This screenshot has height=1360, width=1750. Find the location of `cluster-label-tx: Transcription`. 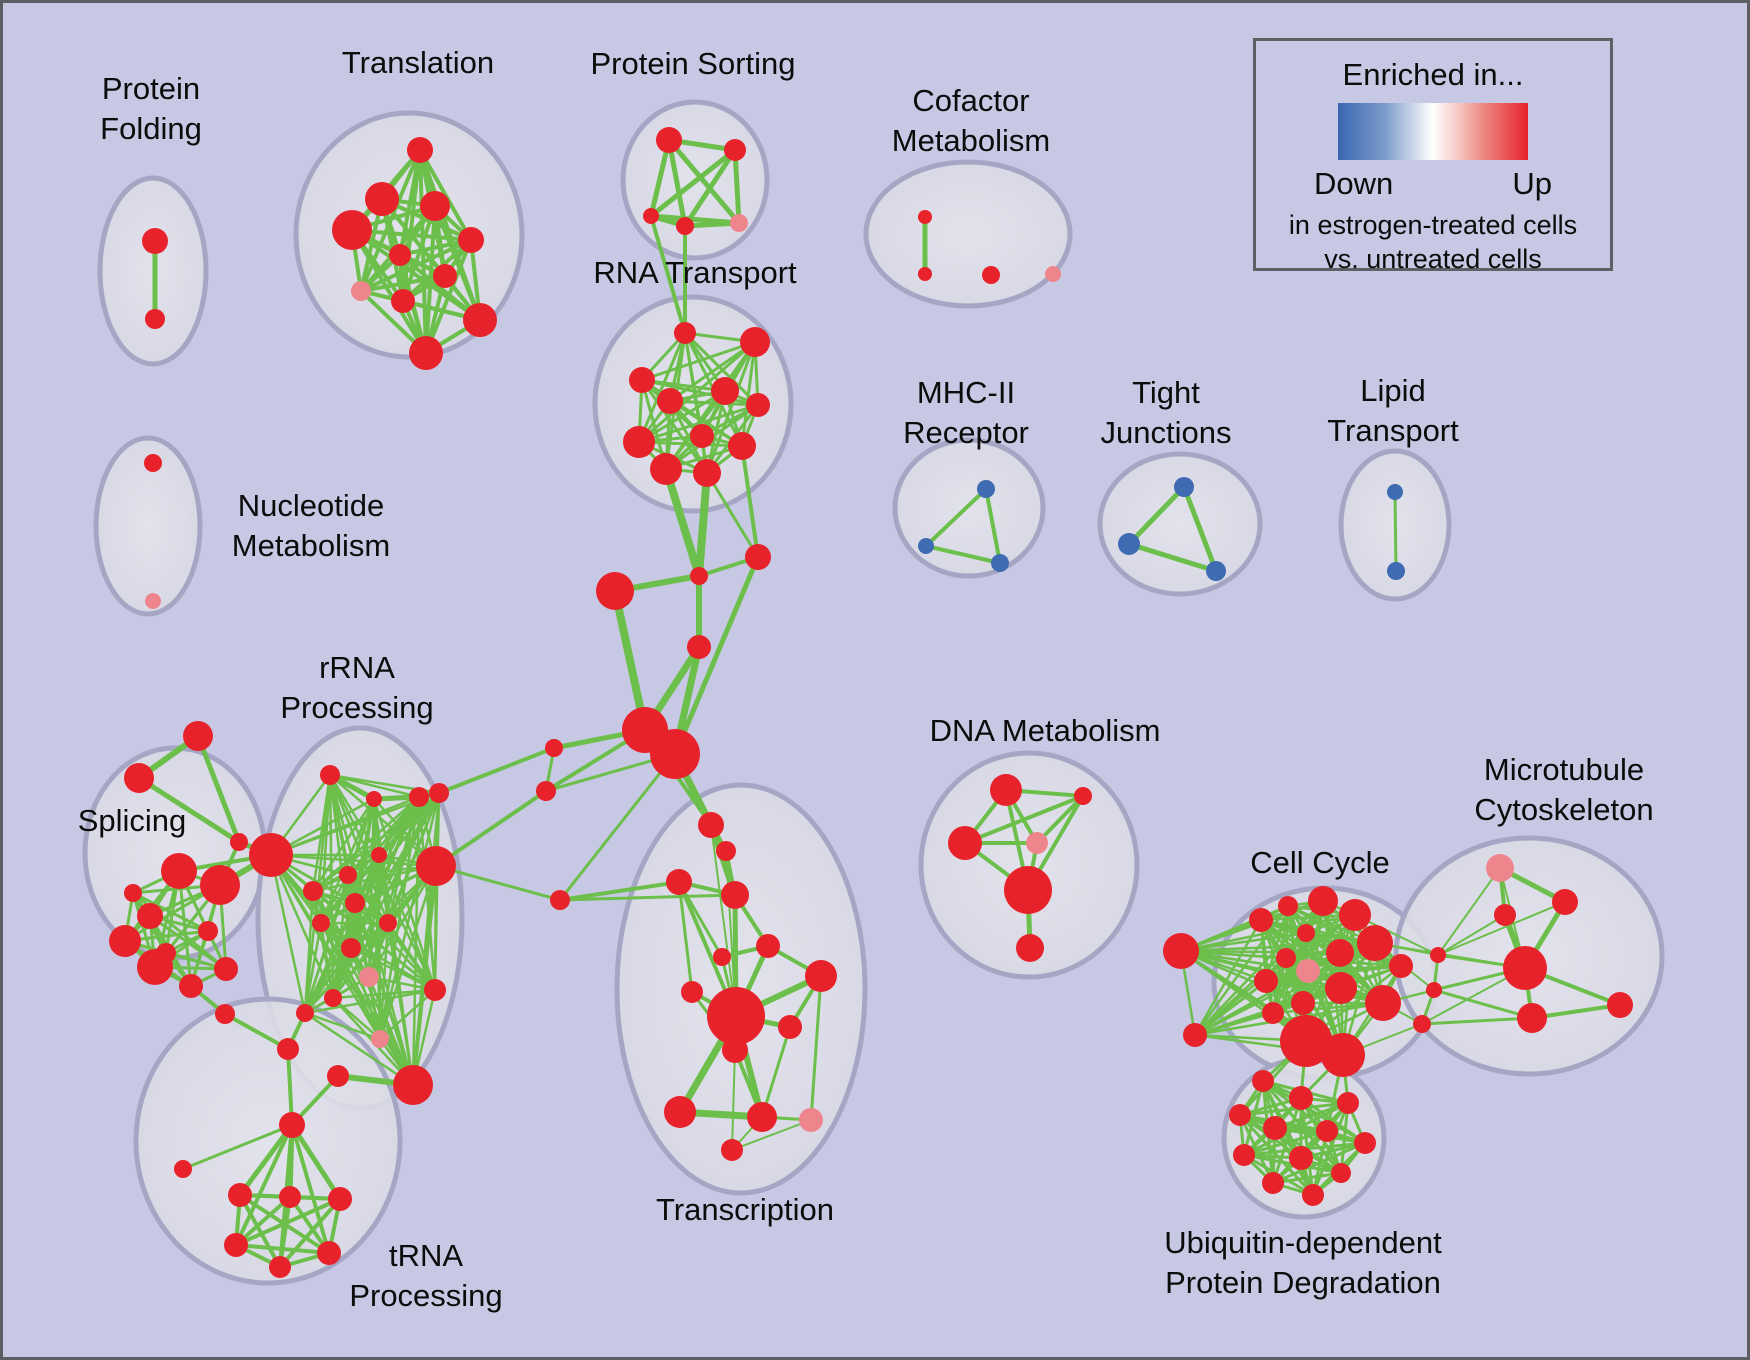

cluster-label-tx: Transcription is located at coordinates (745, 1209).